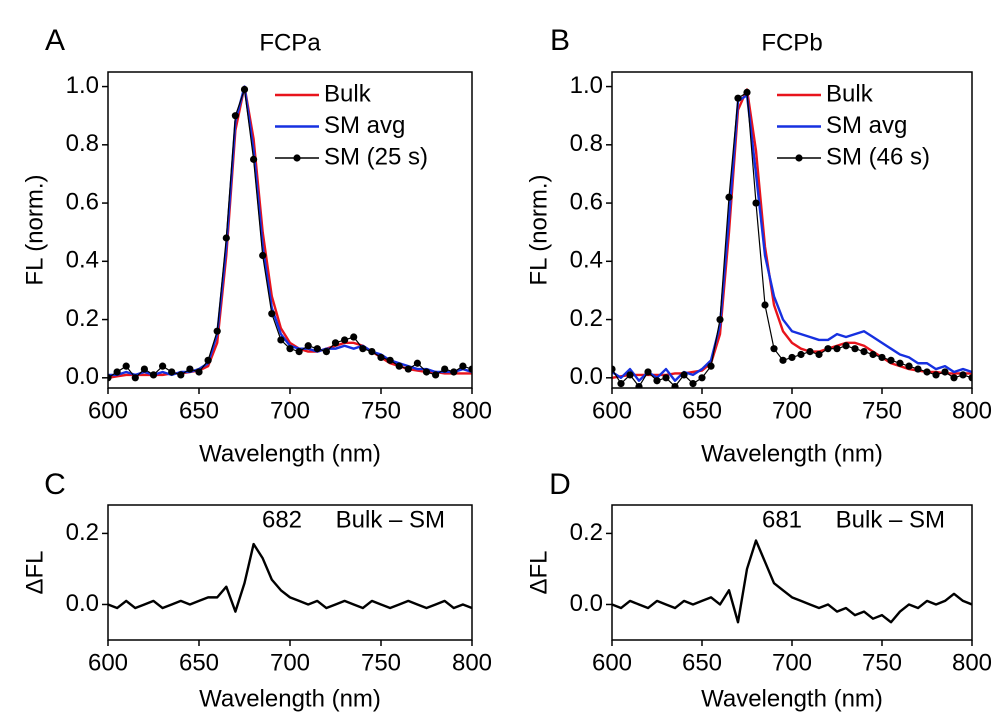 The image size is (1002, 723). Describe the element at coordinates (586, 85) in the screenshot. I see `y-tick-label: 1.0` at that location.